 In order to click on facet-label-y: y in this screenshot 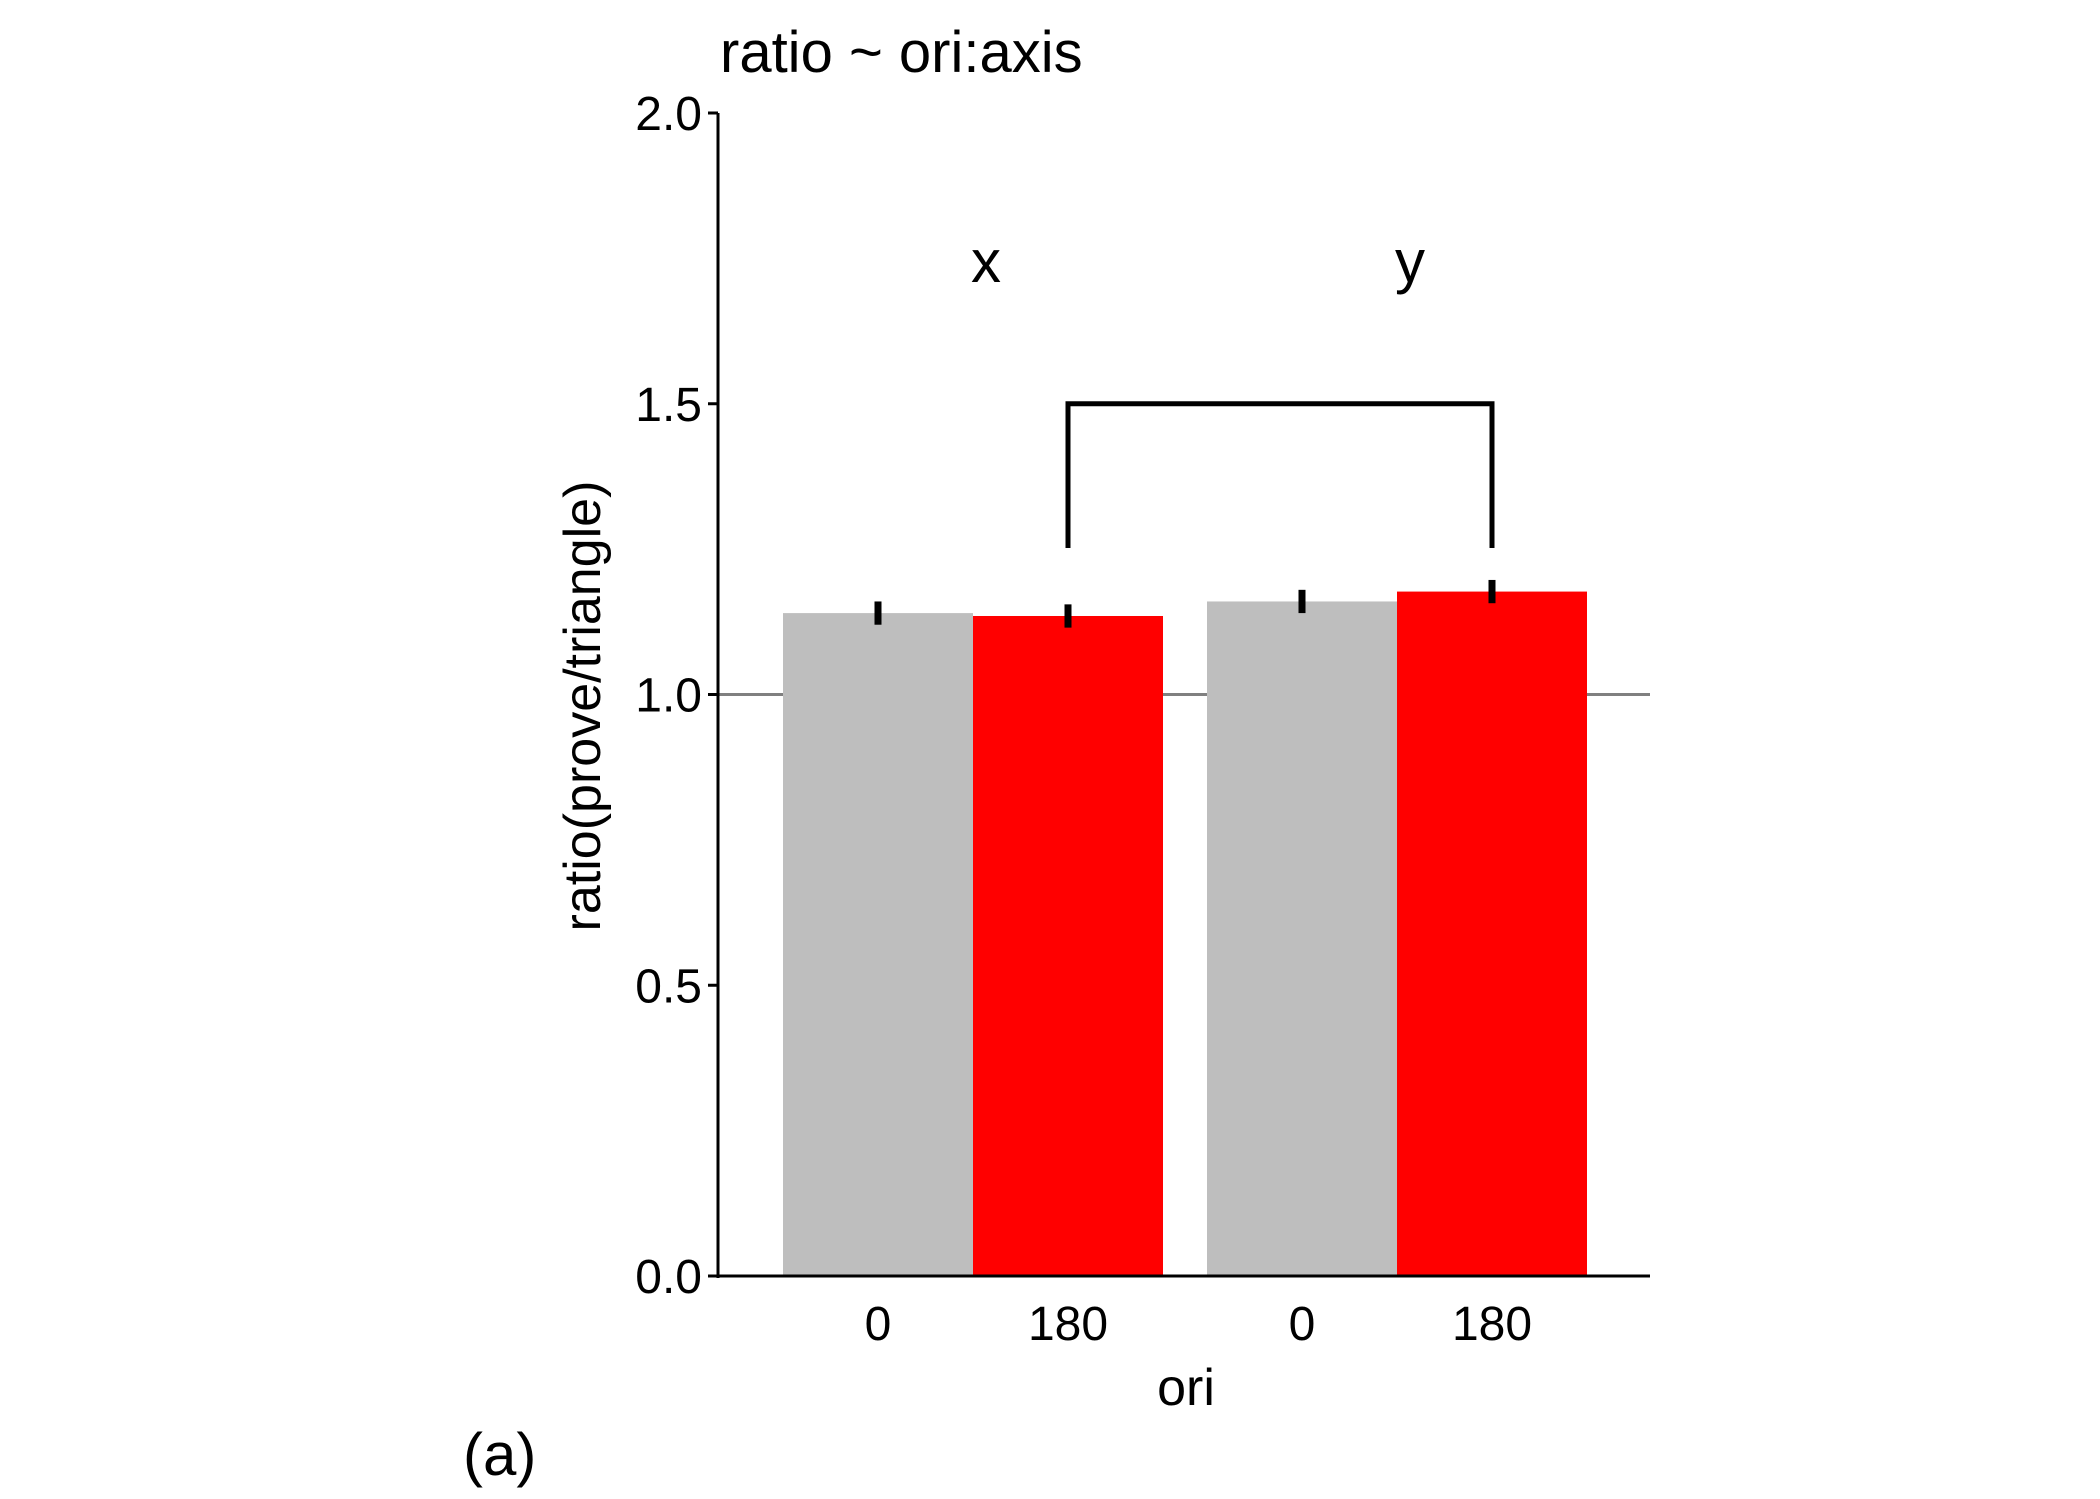, I will do `click(1410, 261)`.